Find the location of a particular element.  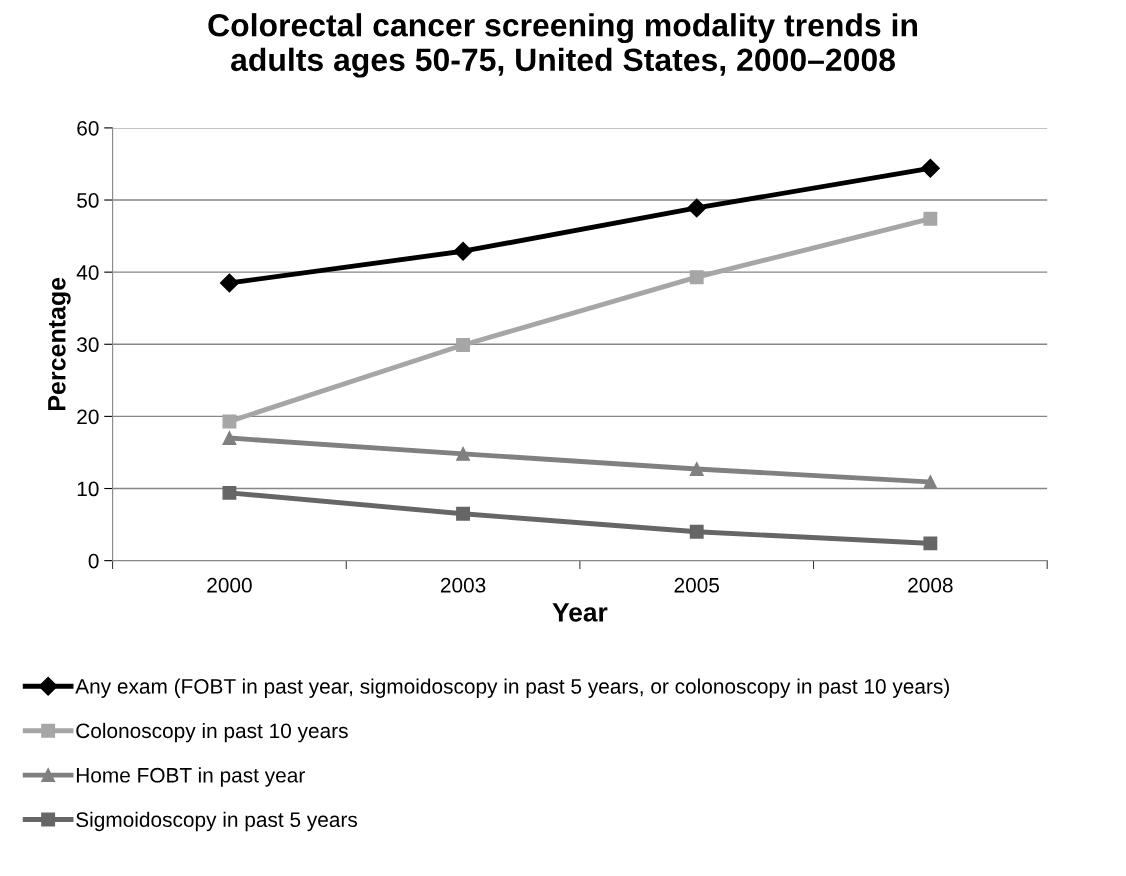

y-axis-title: Percentage is located at coordinates (59, 343).